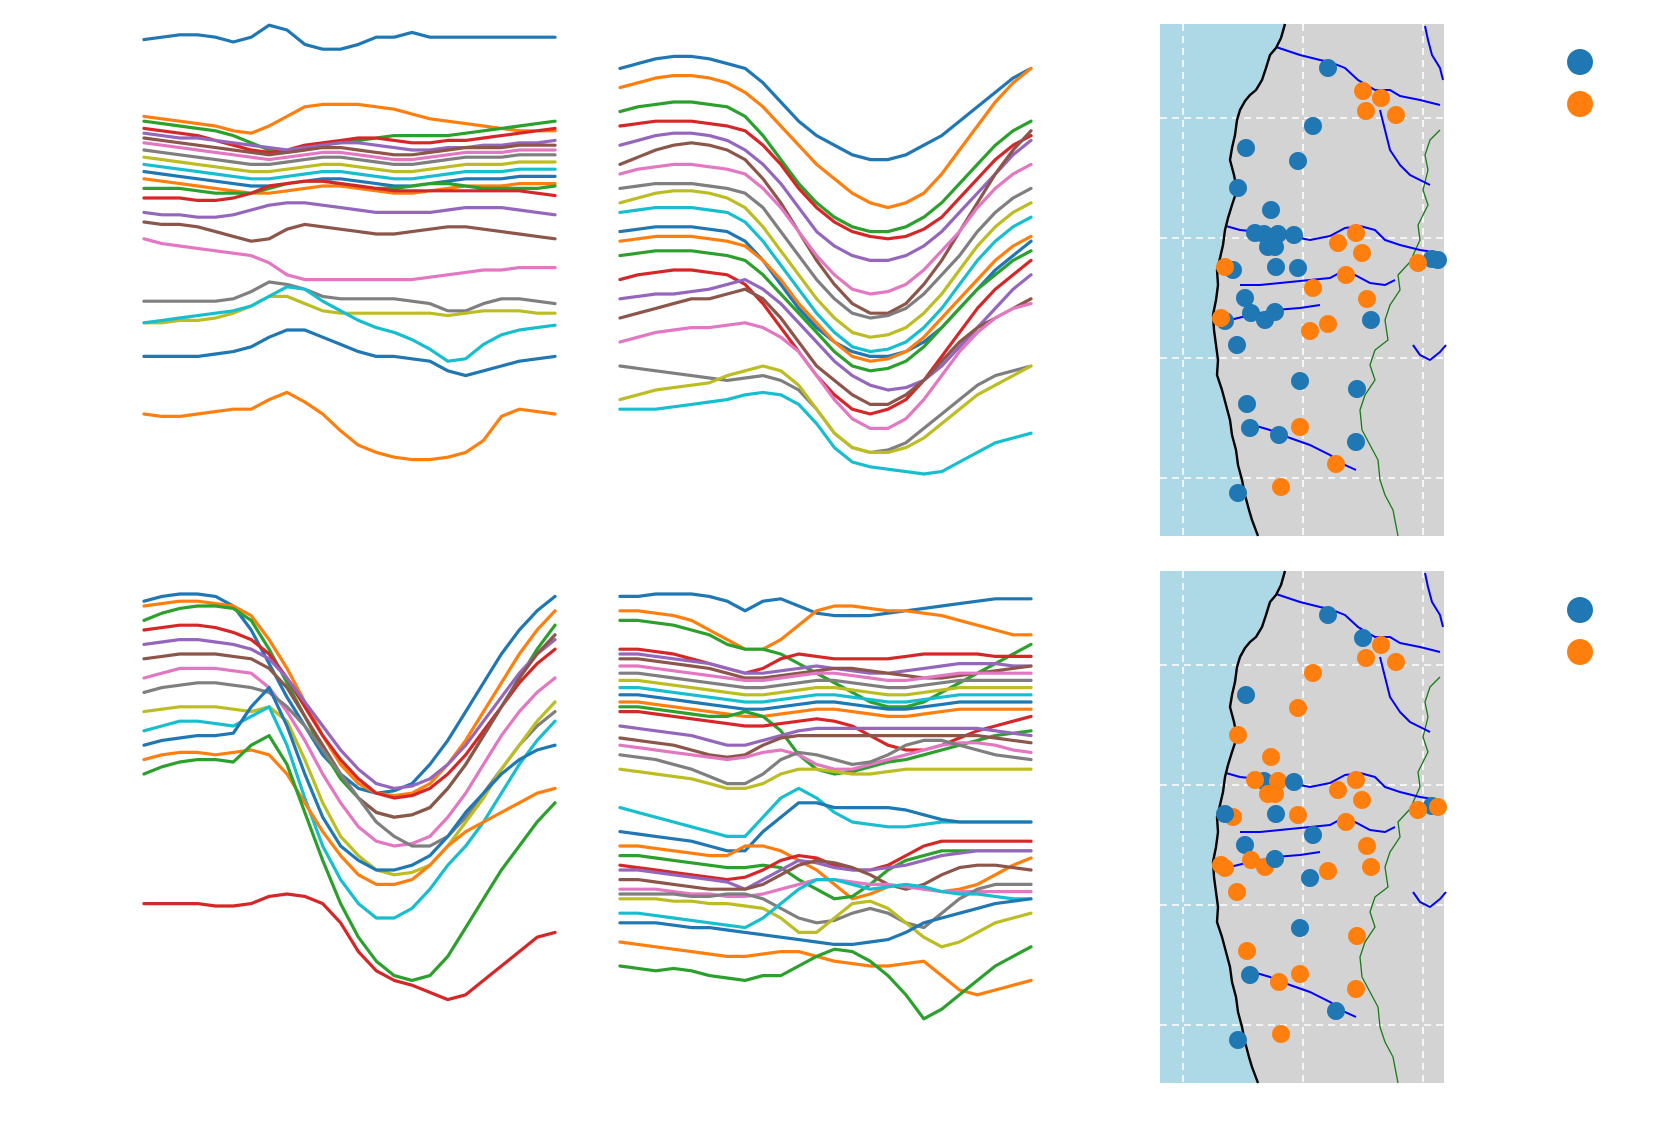 The image size is (1671, 1147). I want to click on coastline, so click(1249, 827).